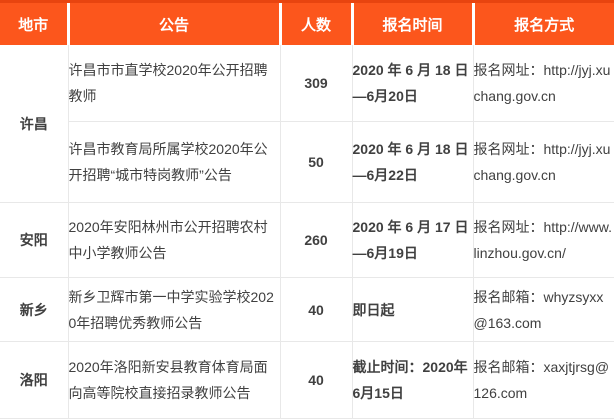 The image size is (614, 419). What do you see at coordinates (174, 83) in the screenshot?
I see `announcement-cell: 许昌市市直学校2020年公开招聘教师` at bounding box center [174, 83].